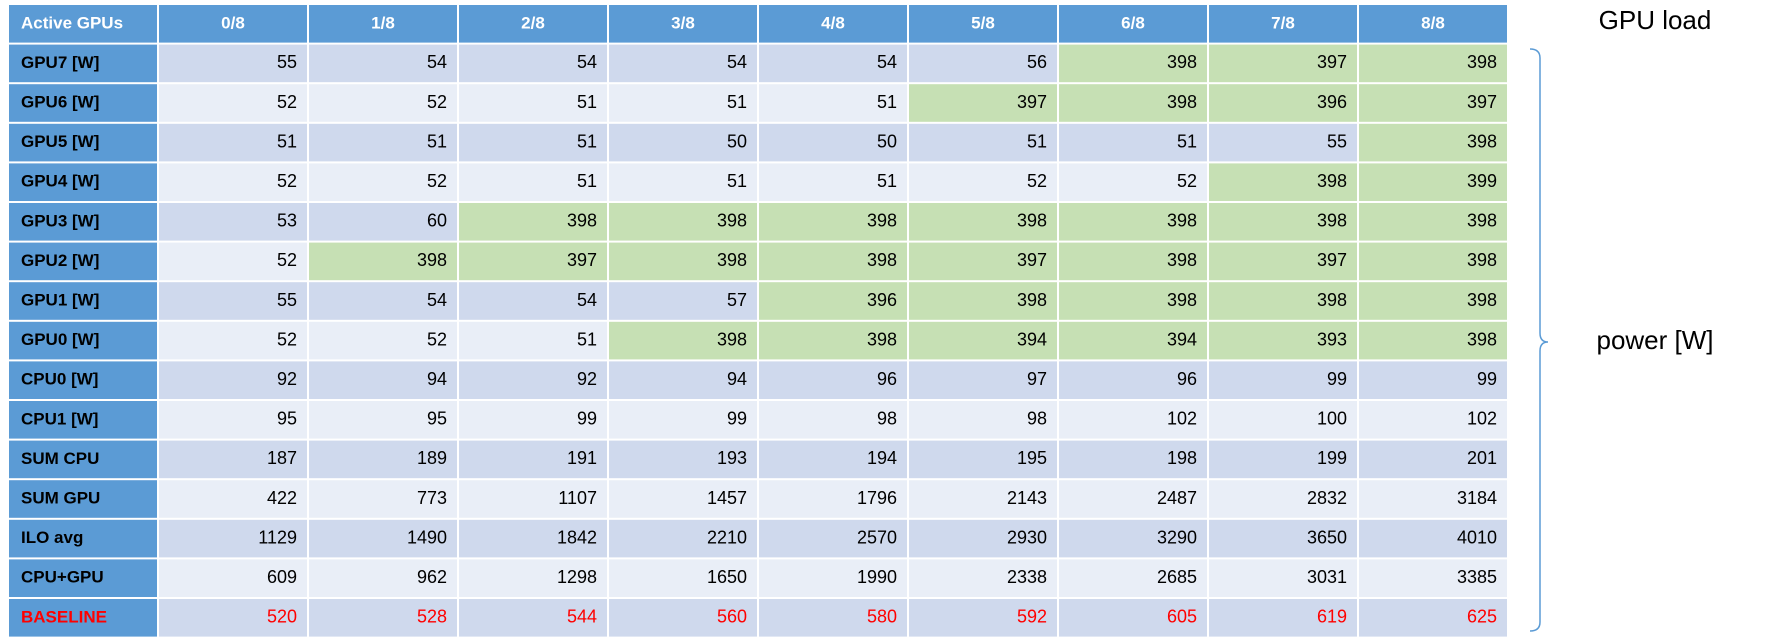 Image resolution: width=1778 pixels, height=641 pixels. What do you see at coordinates (882, 617) in the screenshot?
I see `cell-value: 580` at bounding box center [882, 617].